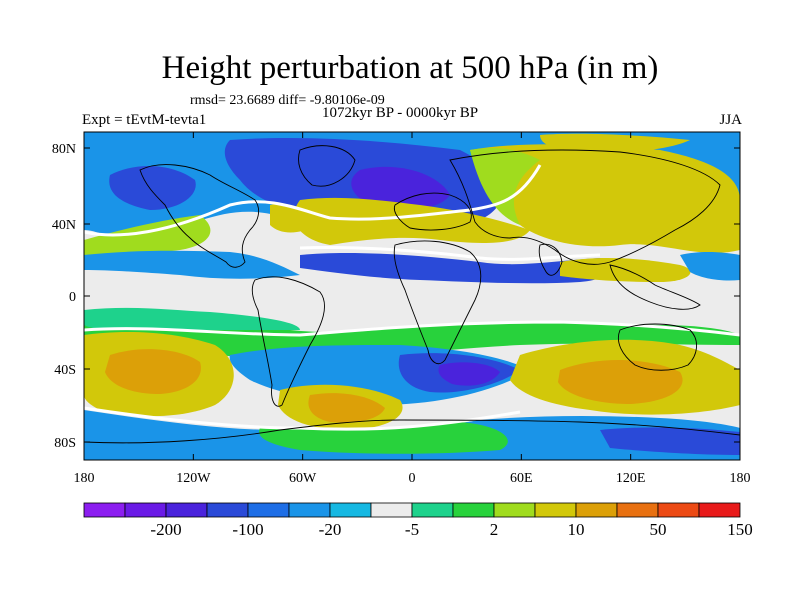 The image size is (800, 600). Describe the element at coordinates (247, 529) in the screenshot. I see `colorbar-label: -100` at that location.